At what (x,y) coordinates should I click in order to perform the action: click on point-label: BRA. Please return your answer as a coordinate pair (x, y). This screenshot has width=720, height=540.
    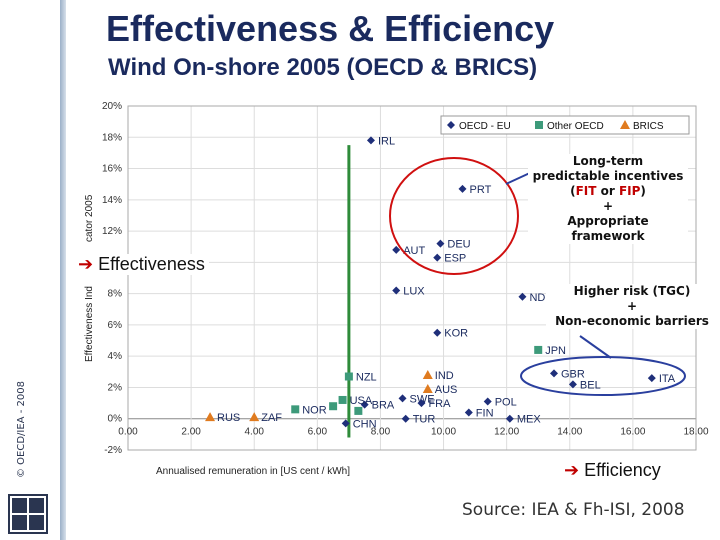
    Looking at the image, I should click on (383, 406).